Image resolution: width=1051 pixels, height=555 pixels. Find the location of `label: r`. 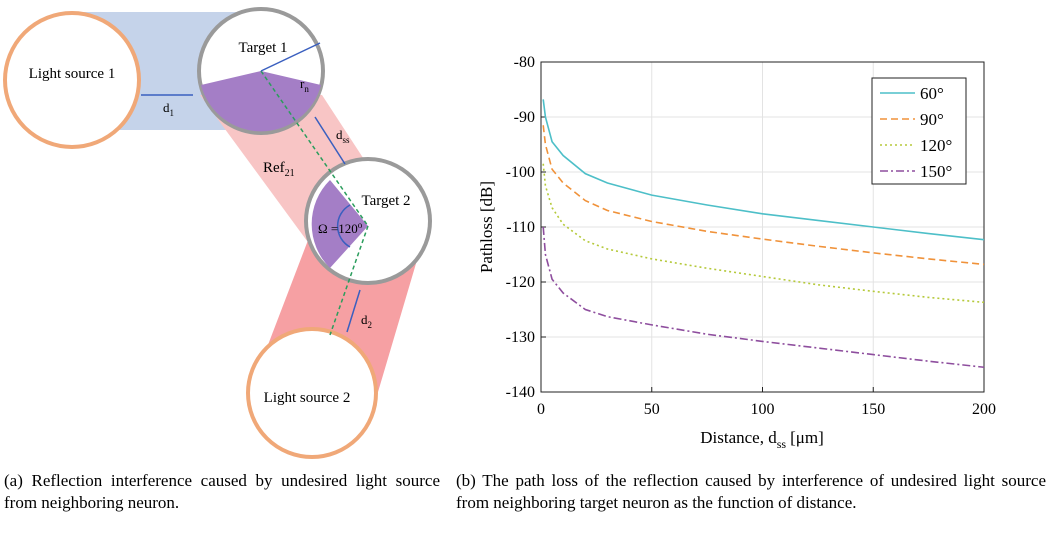

label: r is located at coordinates (302, 83).